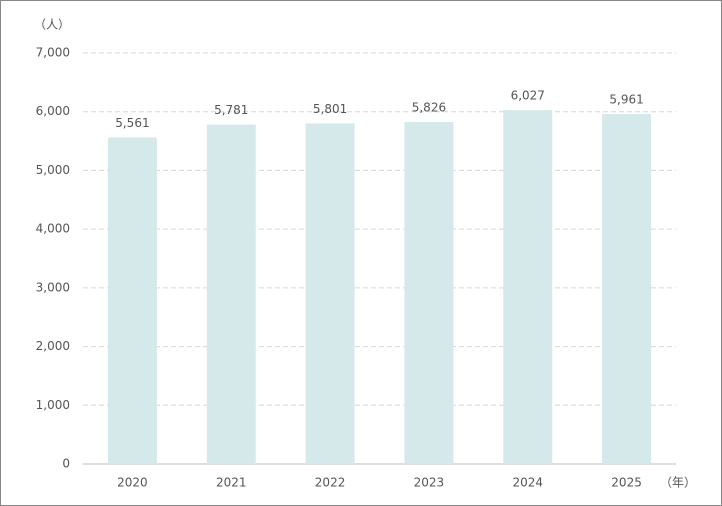 This screenshot has height=506, width=722. Describe the element at coordinates (330, 483) in the screenshot. I see `x-tick-label: 2022` at that location.